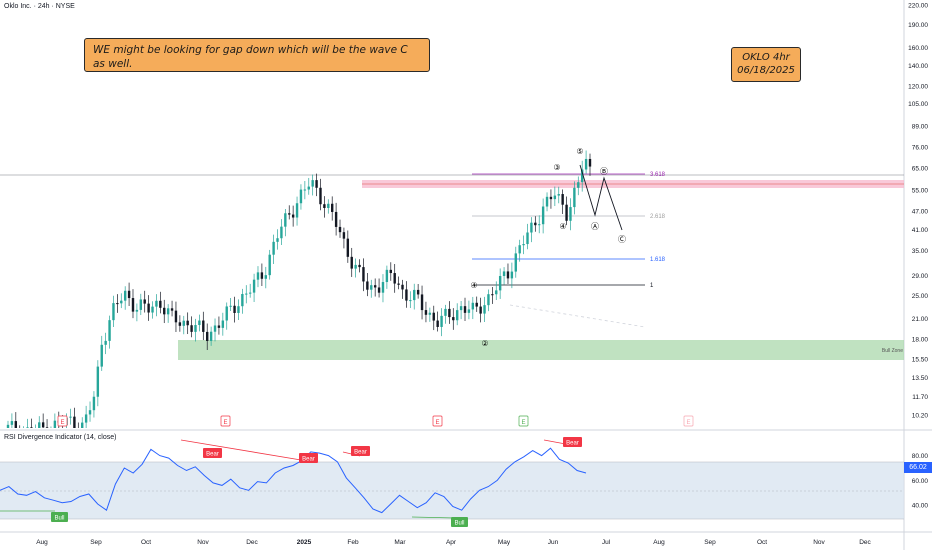 This screenshot has width=932, height=550. What do you see at coordinates (375, 421) in the screenshot?
I see `earnings-markers: E E E E E` at bounding box center [375, 421].